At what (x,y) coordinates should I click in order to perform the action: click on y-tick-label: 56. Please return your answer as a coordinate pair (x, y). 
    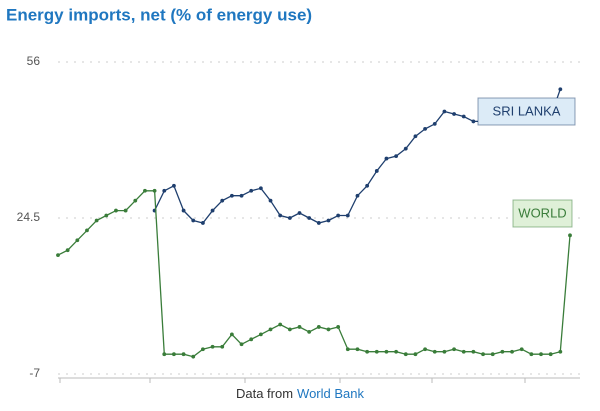
    Looking at the image, I should click on (34, 61).